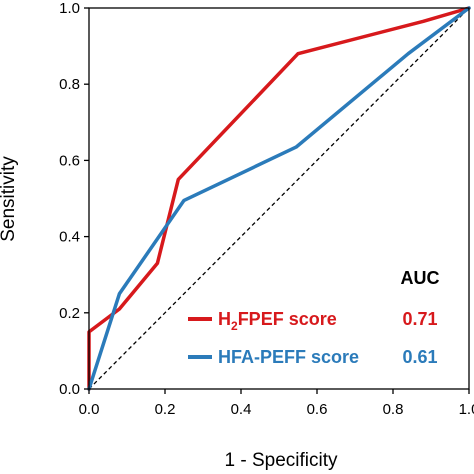  I want to click on auc-header: AUC, so click(420, 278).